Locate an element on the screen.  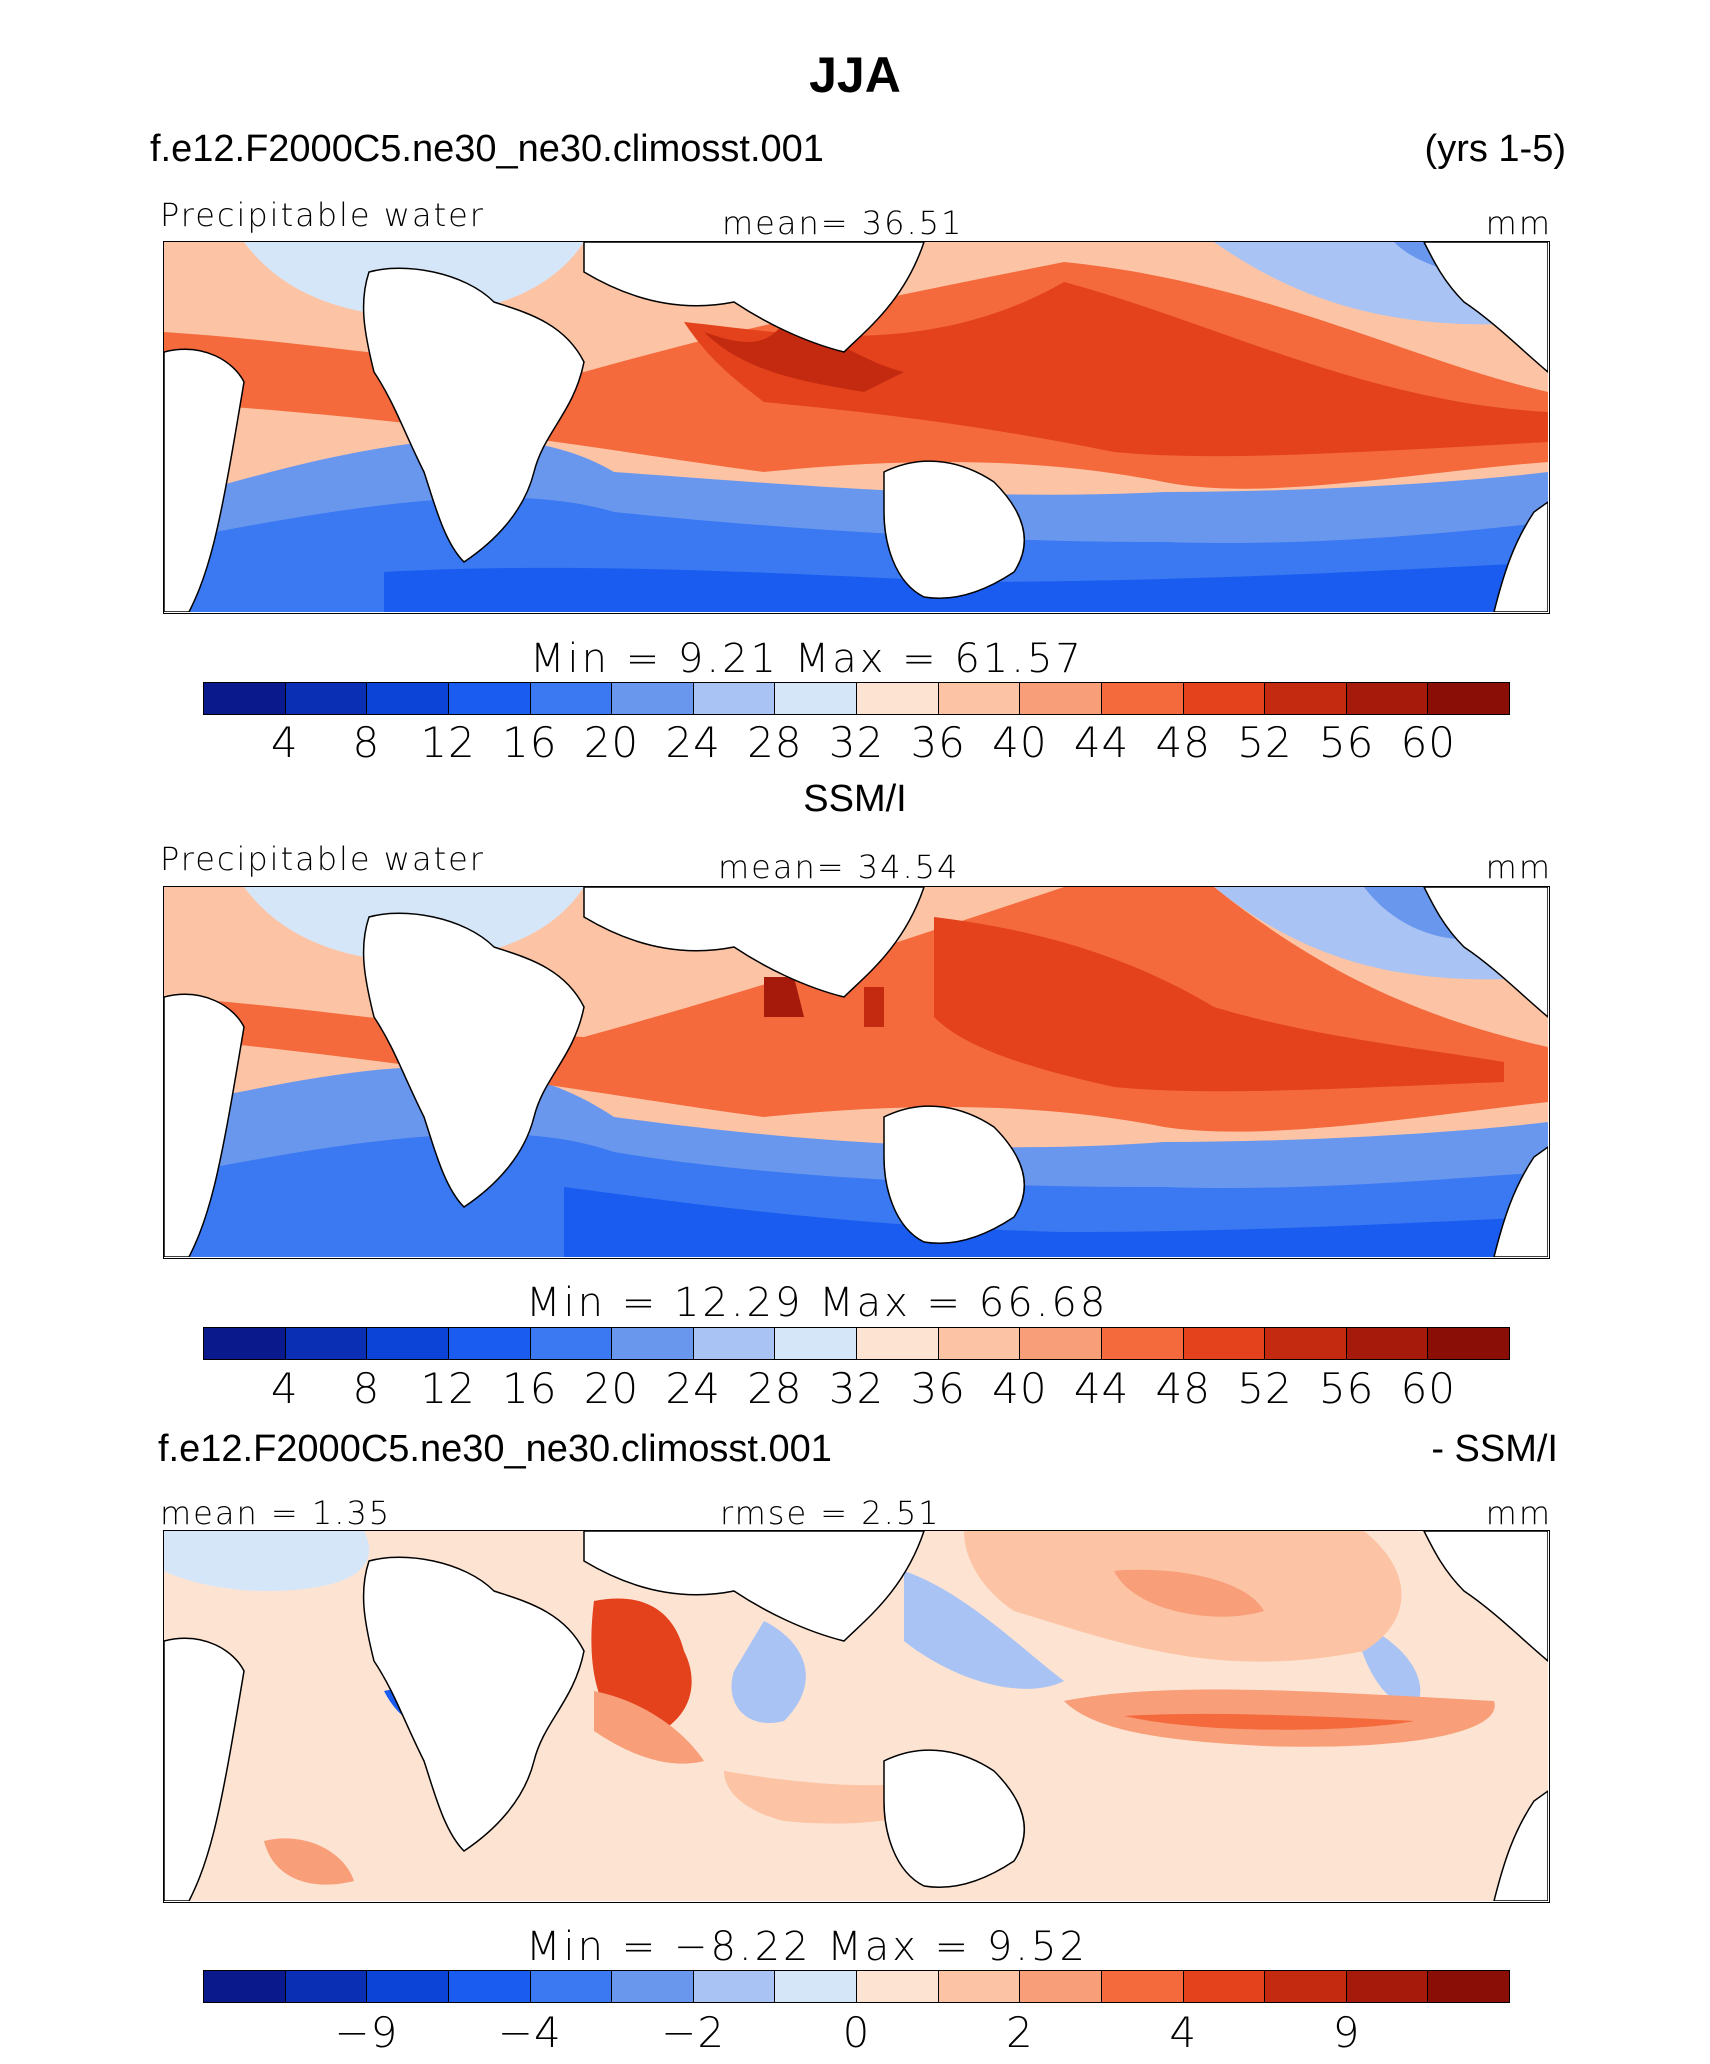
panel2-minmax: Min = 12.29 Max = 66.68 is located at coordinates (817, 1303).